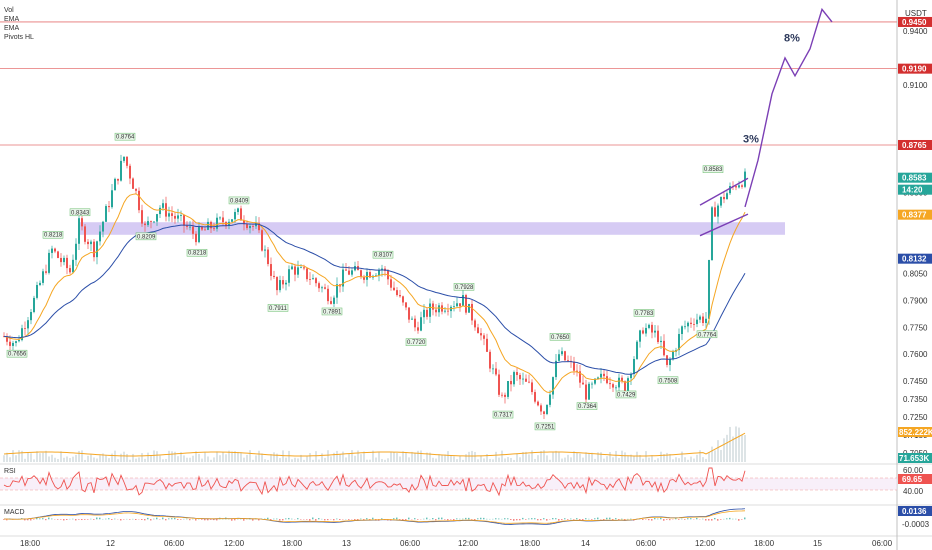 This screenshot has width=932, height=550. What do you see at coordinates (10, 471) in the screenshot?
I see `rsi-label: RSI` at bounding box center [10, 471].